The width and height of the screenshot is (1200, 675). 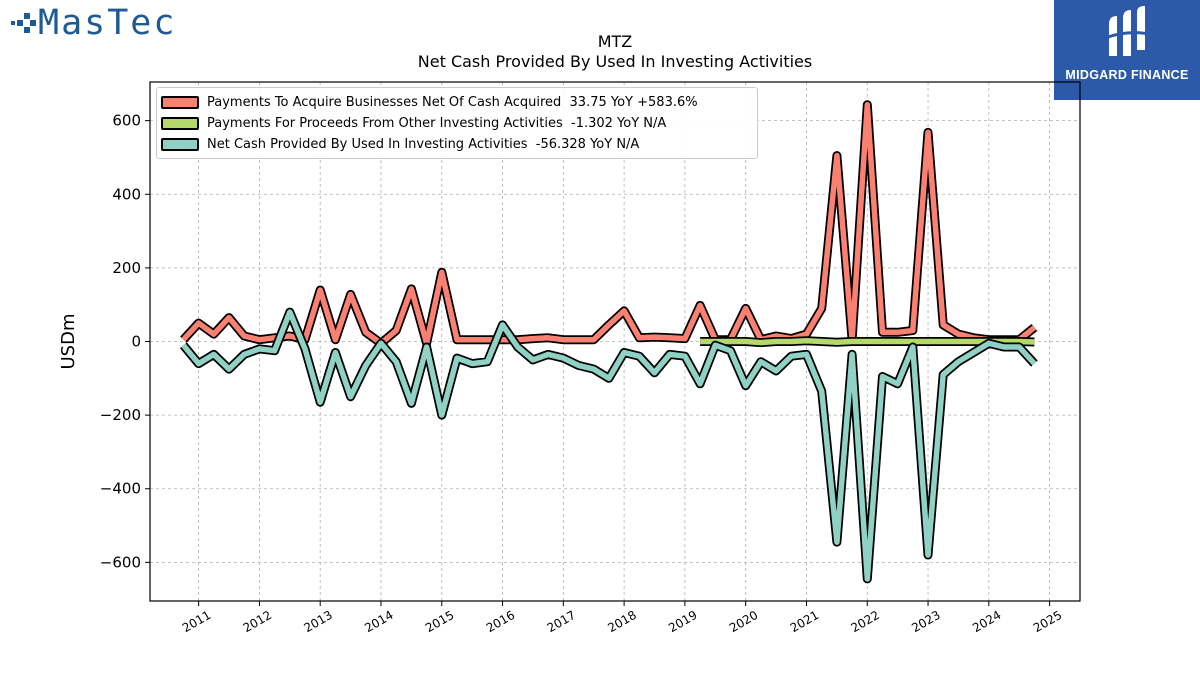 What do you see at coordinates (120, 562) in the screenshot?
I see `y-tick-label--600: −600` at bounding box center [120, 562].